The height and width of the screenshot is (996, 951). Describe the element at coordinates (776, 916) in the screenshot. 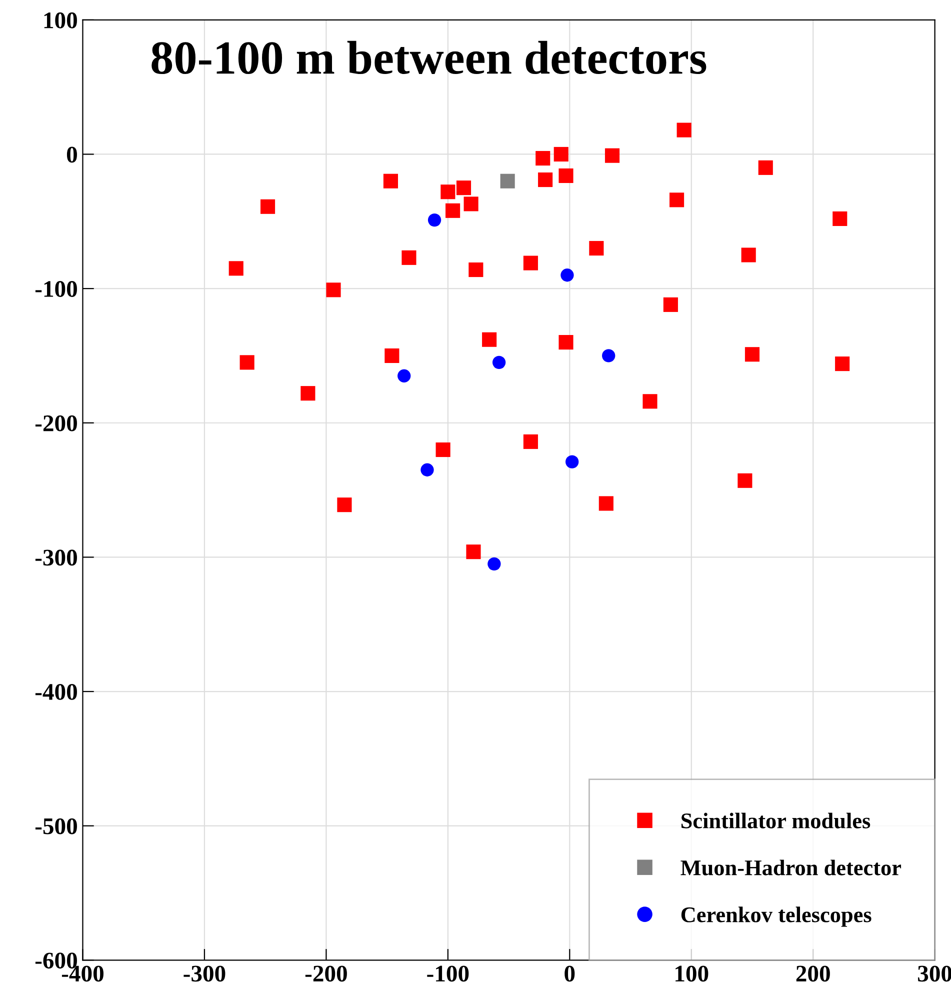

I see `legend-label: Cerenkov telescopes` at that location.